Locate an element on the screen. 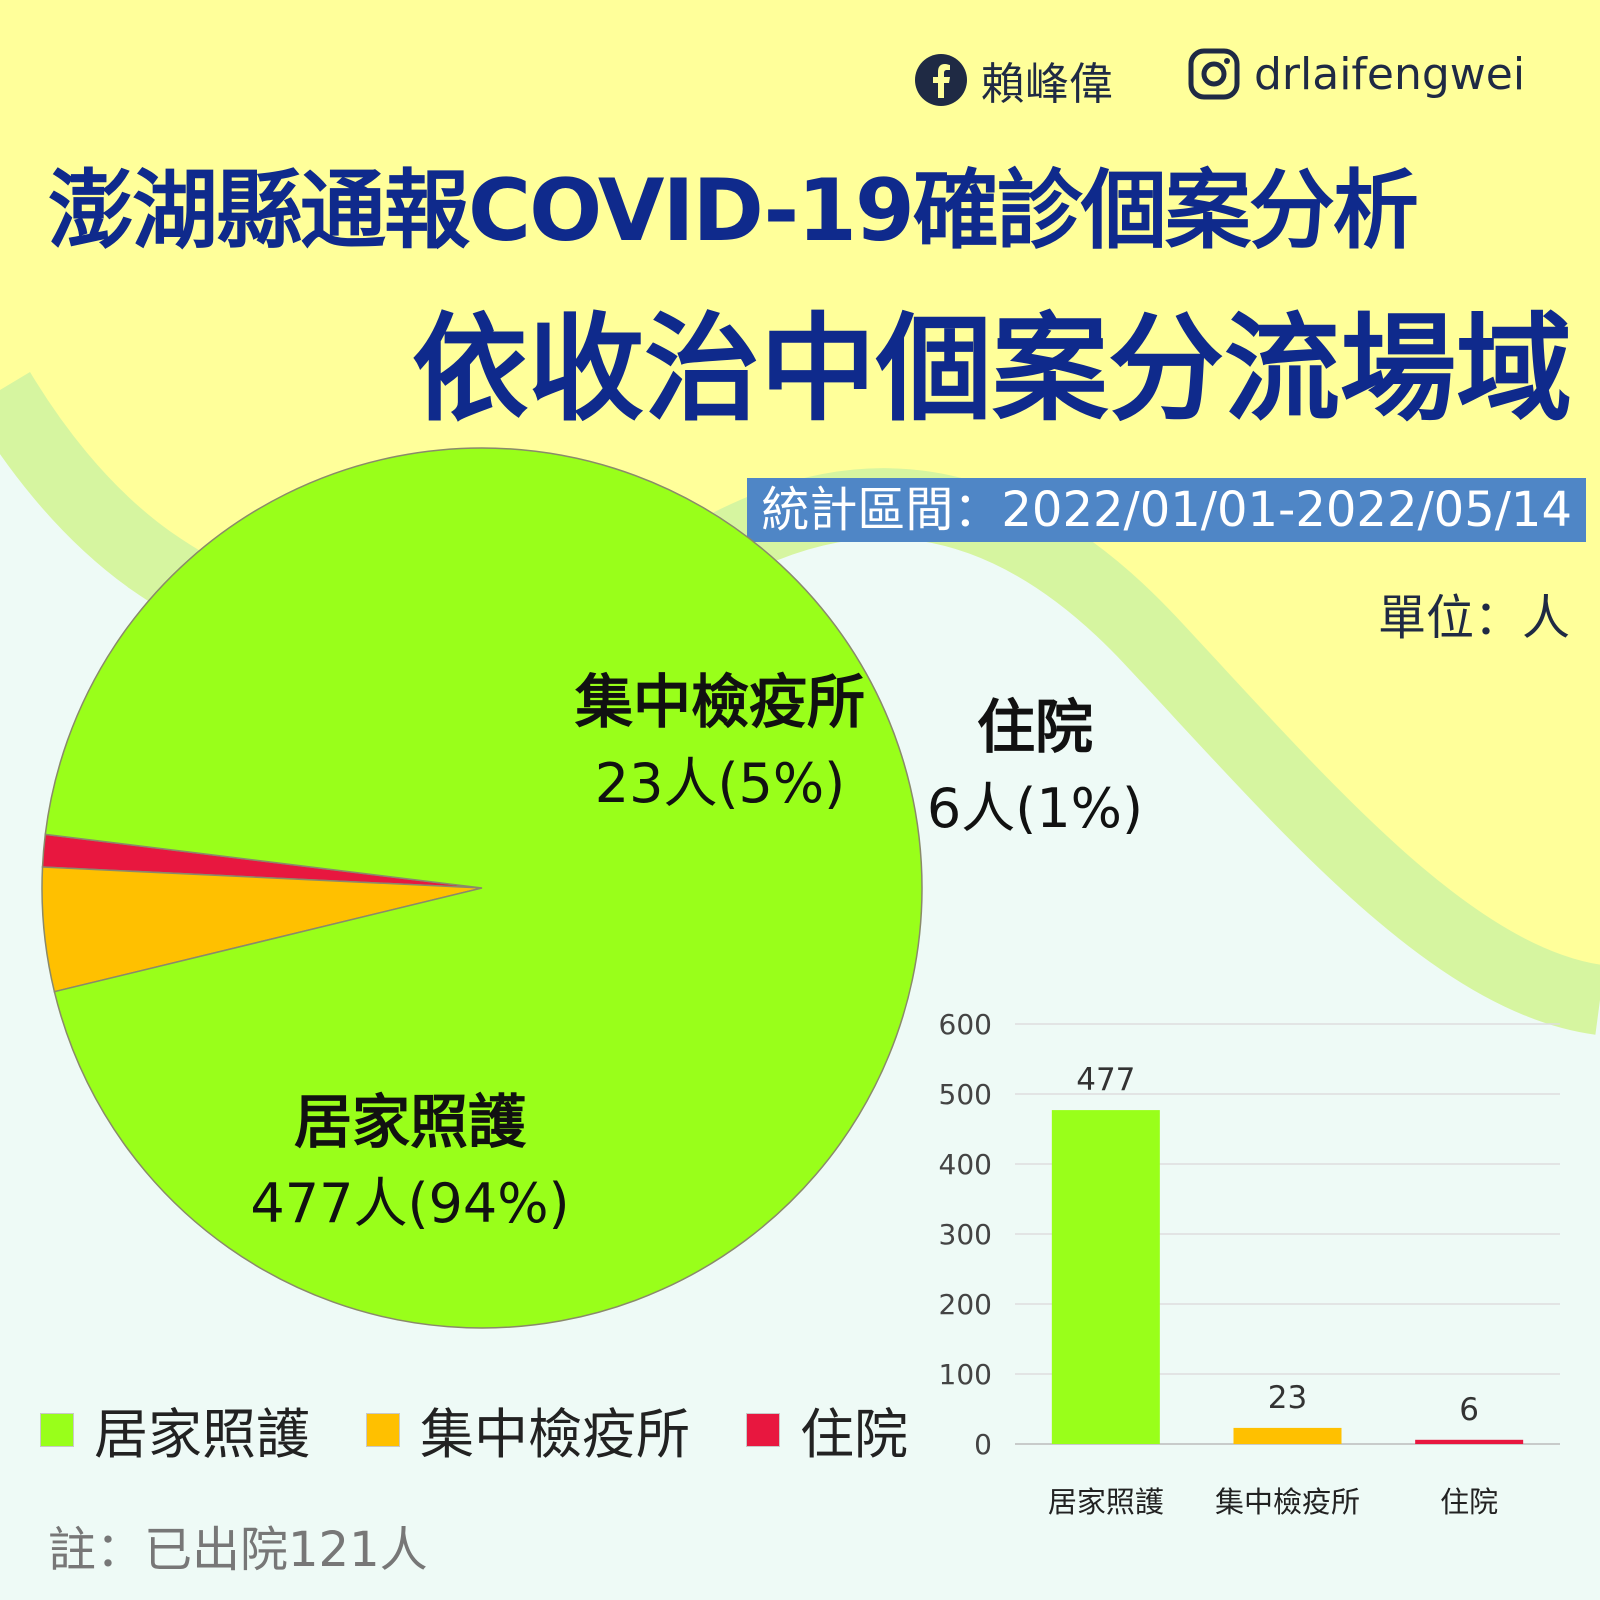 The image size is (1600, 1600). legend-item-home-care: 居家照護 is located at coordinates (175, 1429).